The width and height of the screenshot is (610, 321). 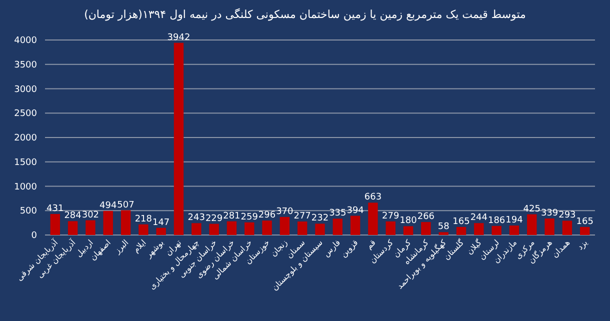 What do you see at coordinates (214, 219) in the screenshot?
I see `data-label: 229` at bounding box center [214, 219].